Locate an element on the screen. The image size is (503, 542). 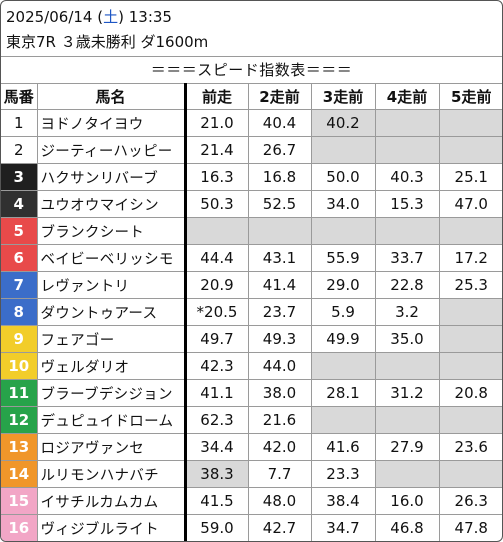
horse-name-cell: ベイビーベリッシモ is located at coordinates (111, 258).